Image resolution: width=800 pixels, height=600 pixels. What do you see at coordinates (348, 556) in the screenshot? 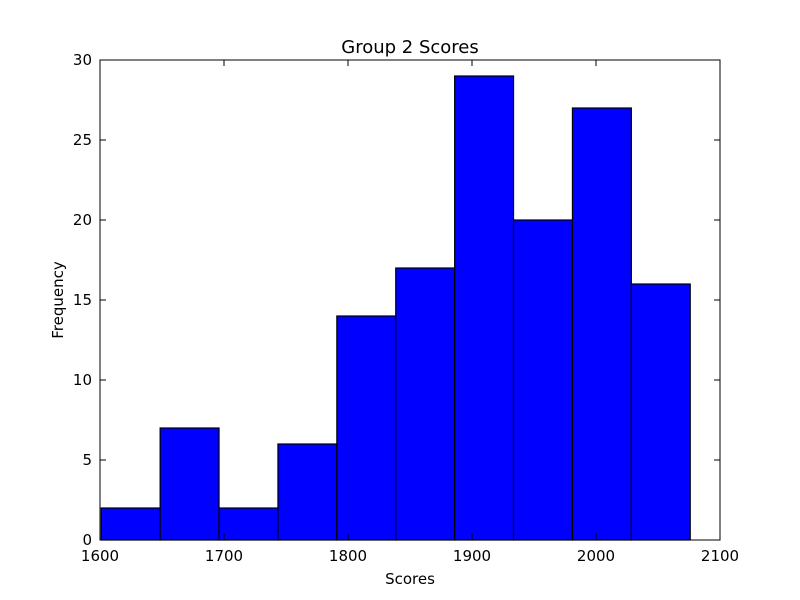
I see `x-tick-label: 1800` at bounding box center [348, 556].